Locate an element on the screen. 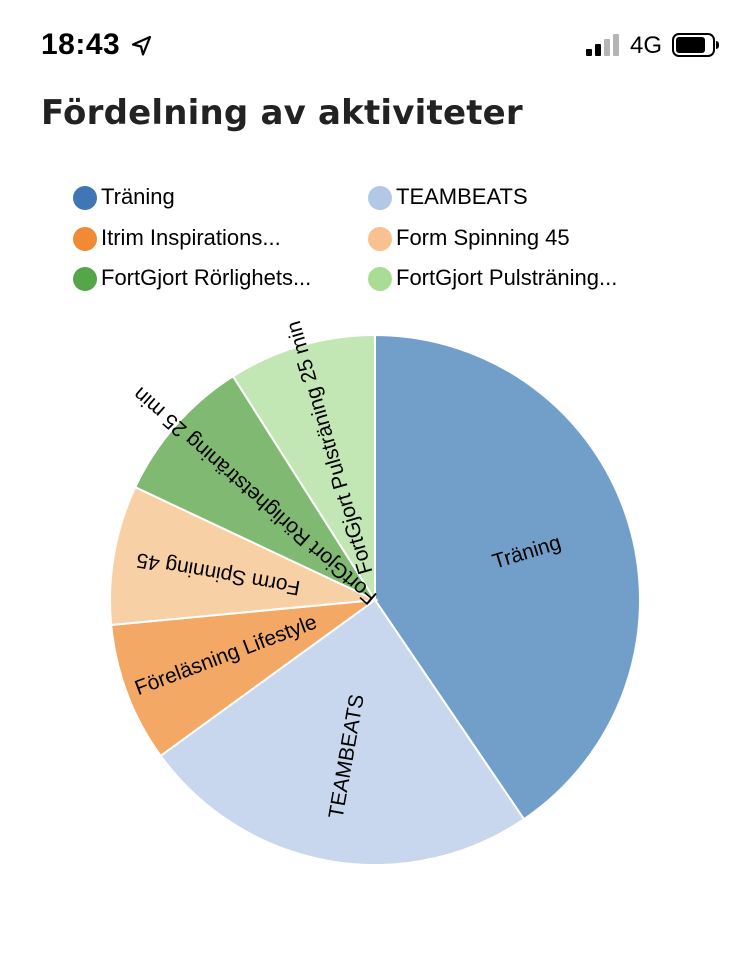 Image resolution: width=750 pixels, height=956 pixels. network-label: 4G is located at coordinates (646, 45).